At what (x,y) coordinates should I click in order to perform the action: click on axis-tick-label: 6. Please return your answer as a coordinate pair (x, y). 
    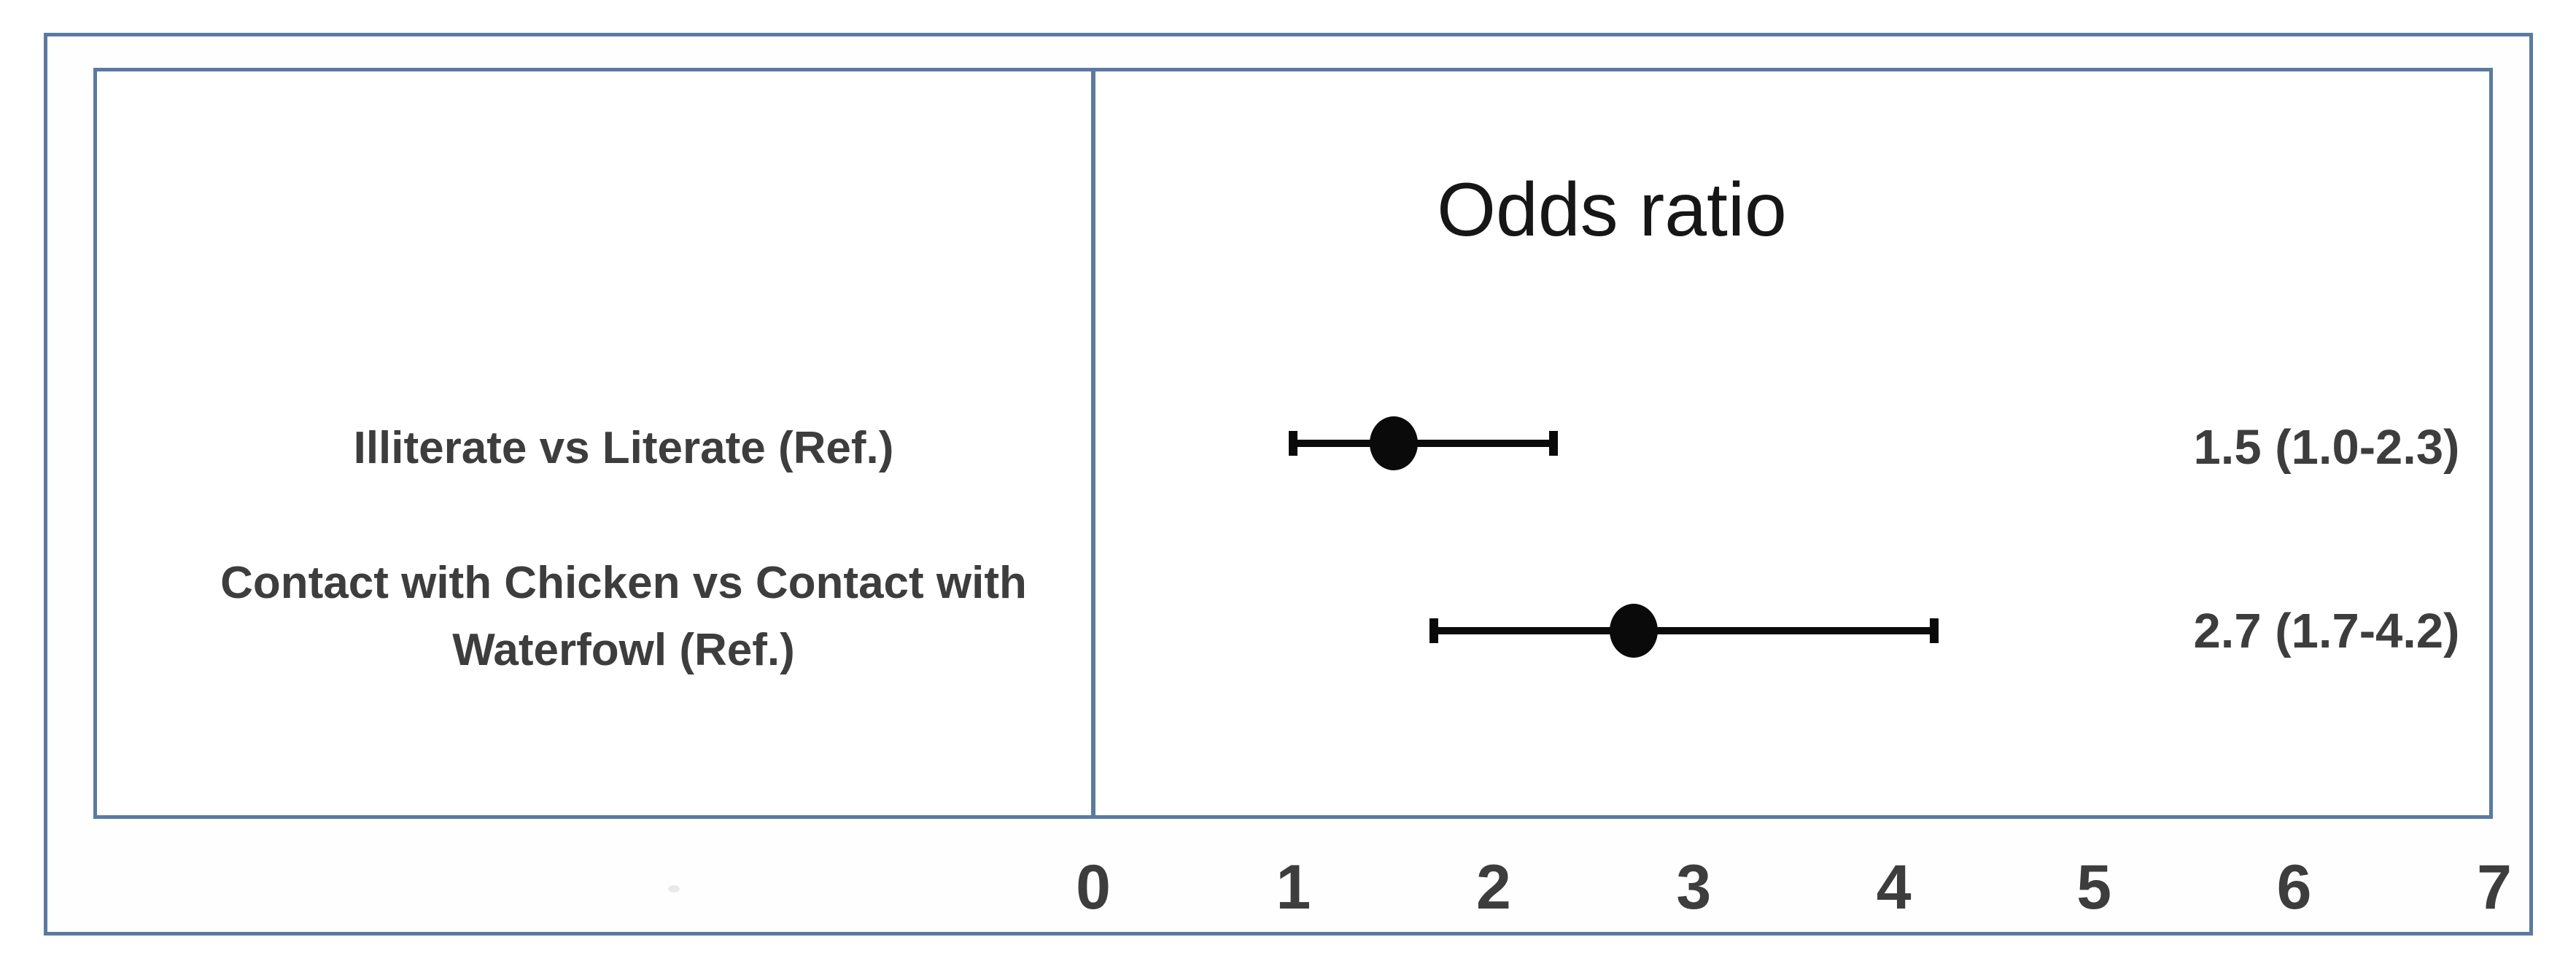
    Looking at the image, I should click on (2294, 887).